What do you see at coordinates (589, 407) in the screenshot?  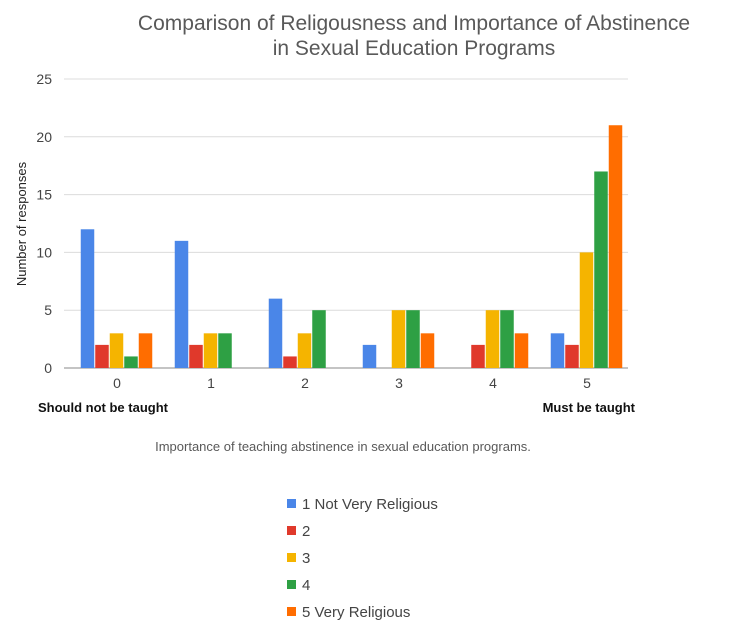 I see `x-end-label-right: Must be taught` at bounding box center [589, 407].